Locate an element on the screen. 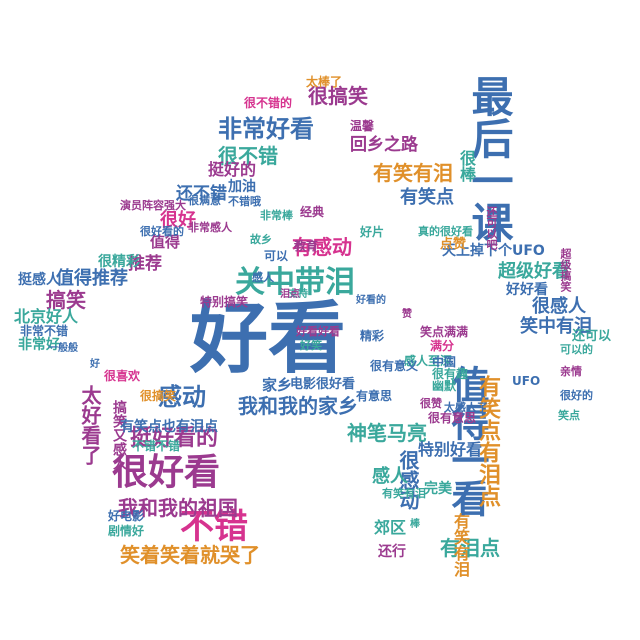 The width and height of the screenshot is (640, 640). cloud-word: 我和我的家乡 is located at coordinates (298, 406).